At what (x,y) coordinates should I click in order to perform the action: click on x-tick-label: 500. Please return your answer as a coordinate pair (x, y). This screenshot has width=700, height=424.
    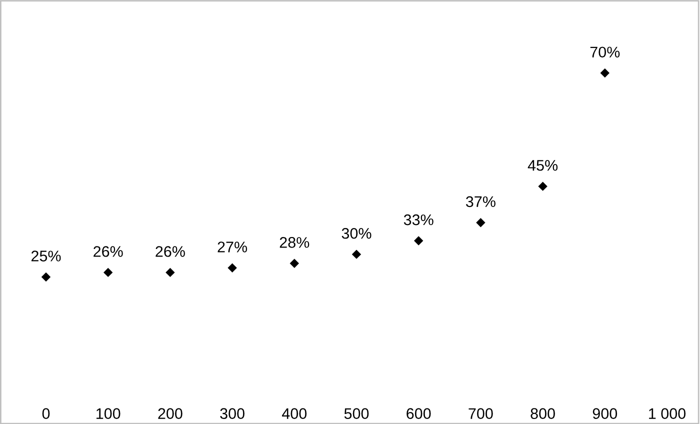
    Looking at the image, I should click on (356, 413).